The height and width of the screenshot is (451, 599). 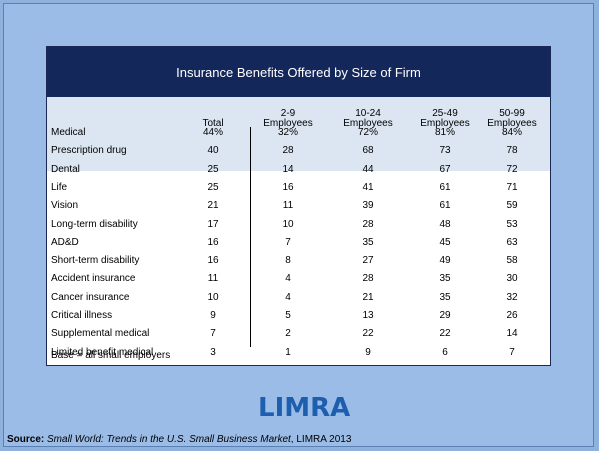 I want to click on table-cell: 3, so click(x=213, y=352).